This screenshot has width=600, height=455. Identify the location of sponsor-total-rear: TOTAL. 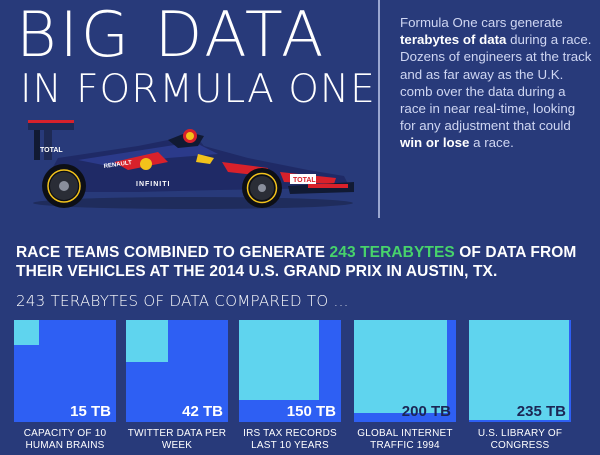
(51, 150).